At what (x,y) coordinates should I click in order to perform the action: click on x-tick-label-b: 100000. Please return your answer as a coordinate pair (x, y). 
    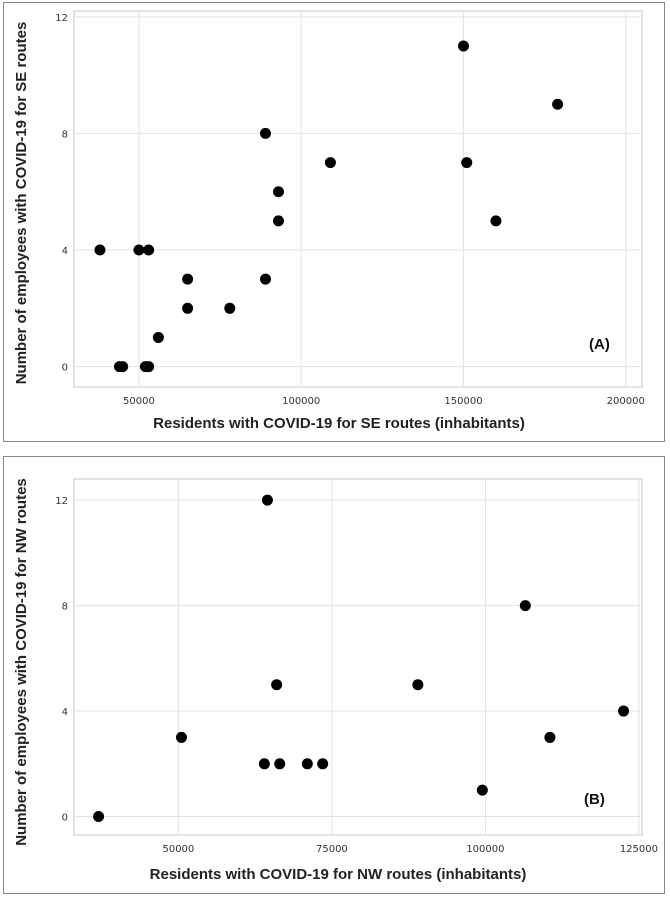
    Looking at the image, I should click on (485, 849).